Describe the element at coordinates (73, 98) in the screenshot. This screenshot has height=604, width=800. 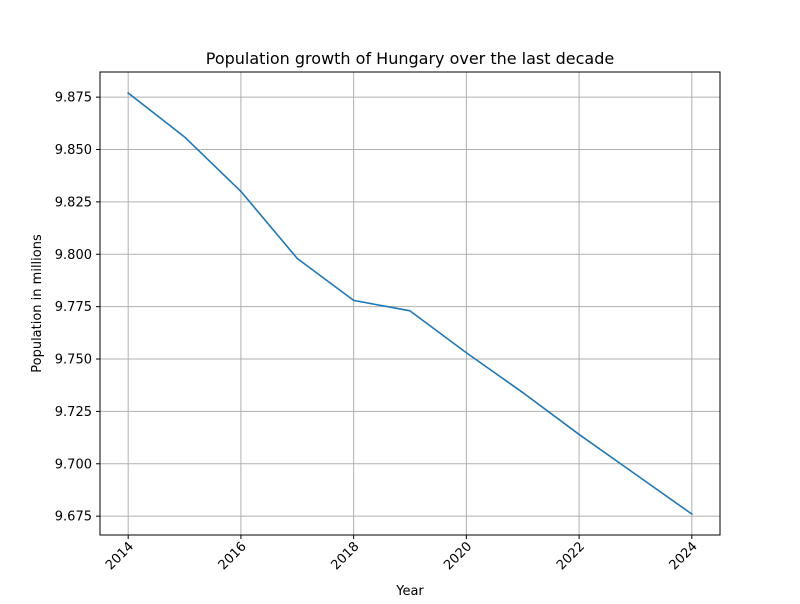
I see `y-tick-label: 9.875` at that location.